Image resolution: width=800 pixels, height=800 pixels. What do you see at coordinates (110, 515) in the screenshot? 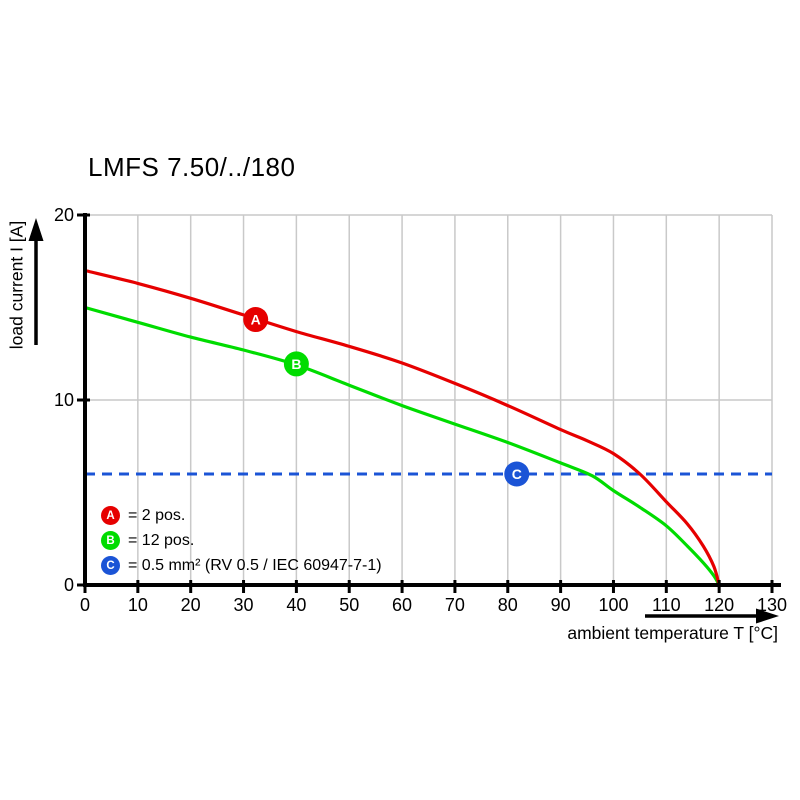
I see `legend-bullet-A-icon: A` at bounding box center [110, 515].